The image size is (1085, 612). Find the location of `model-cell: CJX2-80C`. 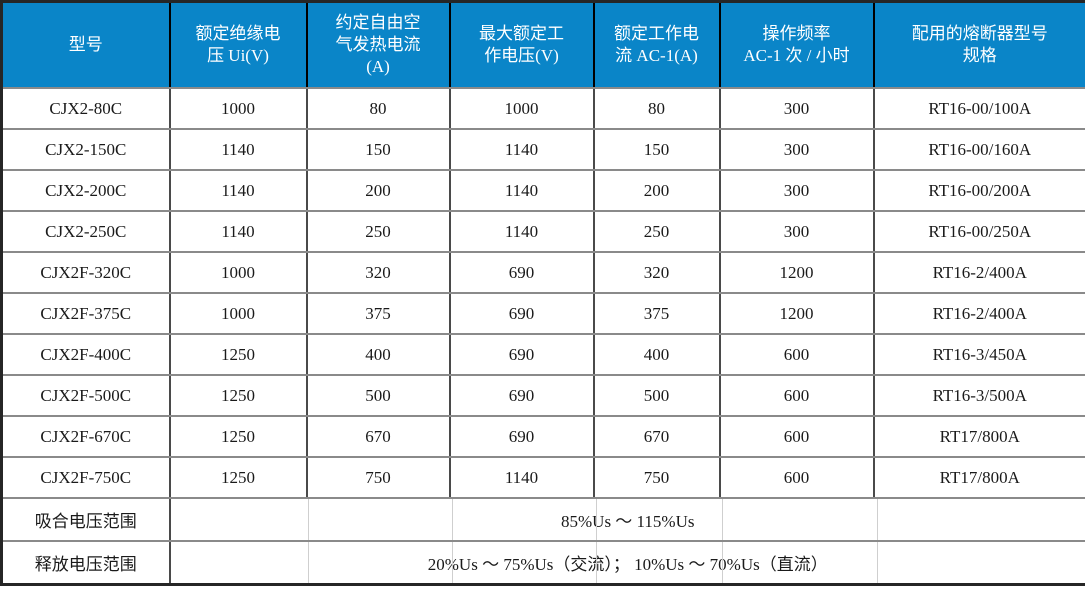

model-cell: CJX2-80C is located at coordinates (85, 108).